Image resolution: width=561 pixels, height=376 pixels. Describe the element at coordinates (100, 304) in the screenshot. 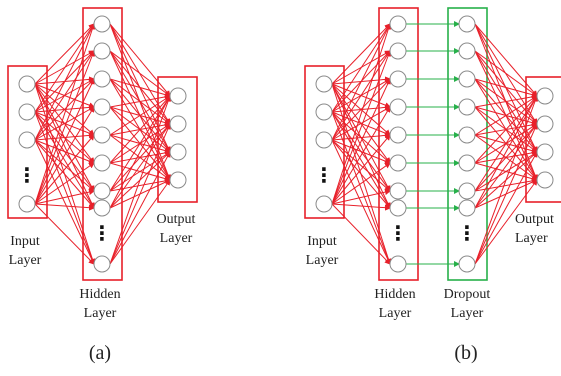

I see `panel-a-hidden-layer-label: Hidden Layer` at that location.